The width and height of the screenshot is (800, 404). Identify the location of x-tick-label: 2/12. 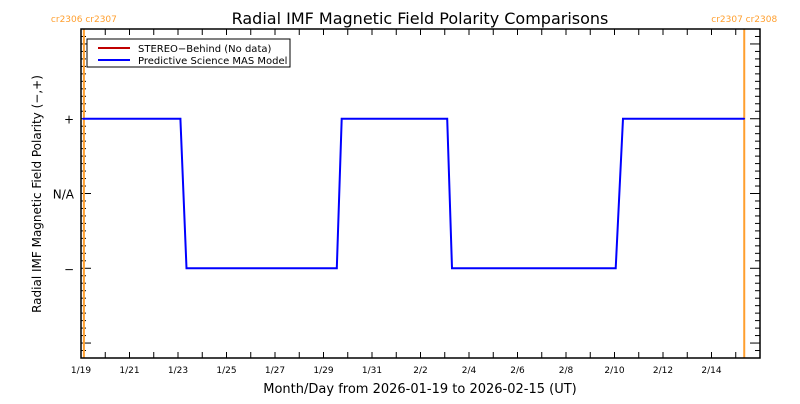
(663, 371).